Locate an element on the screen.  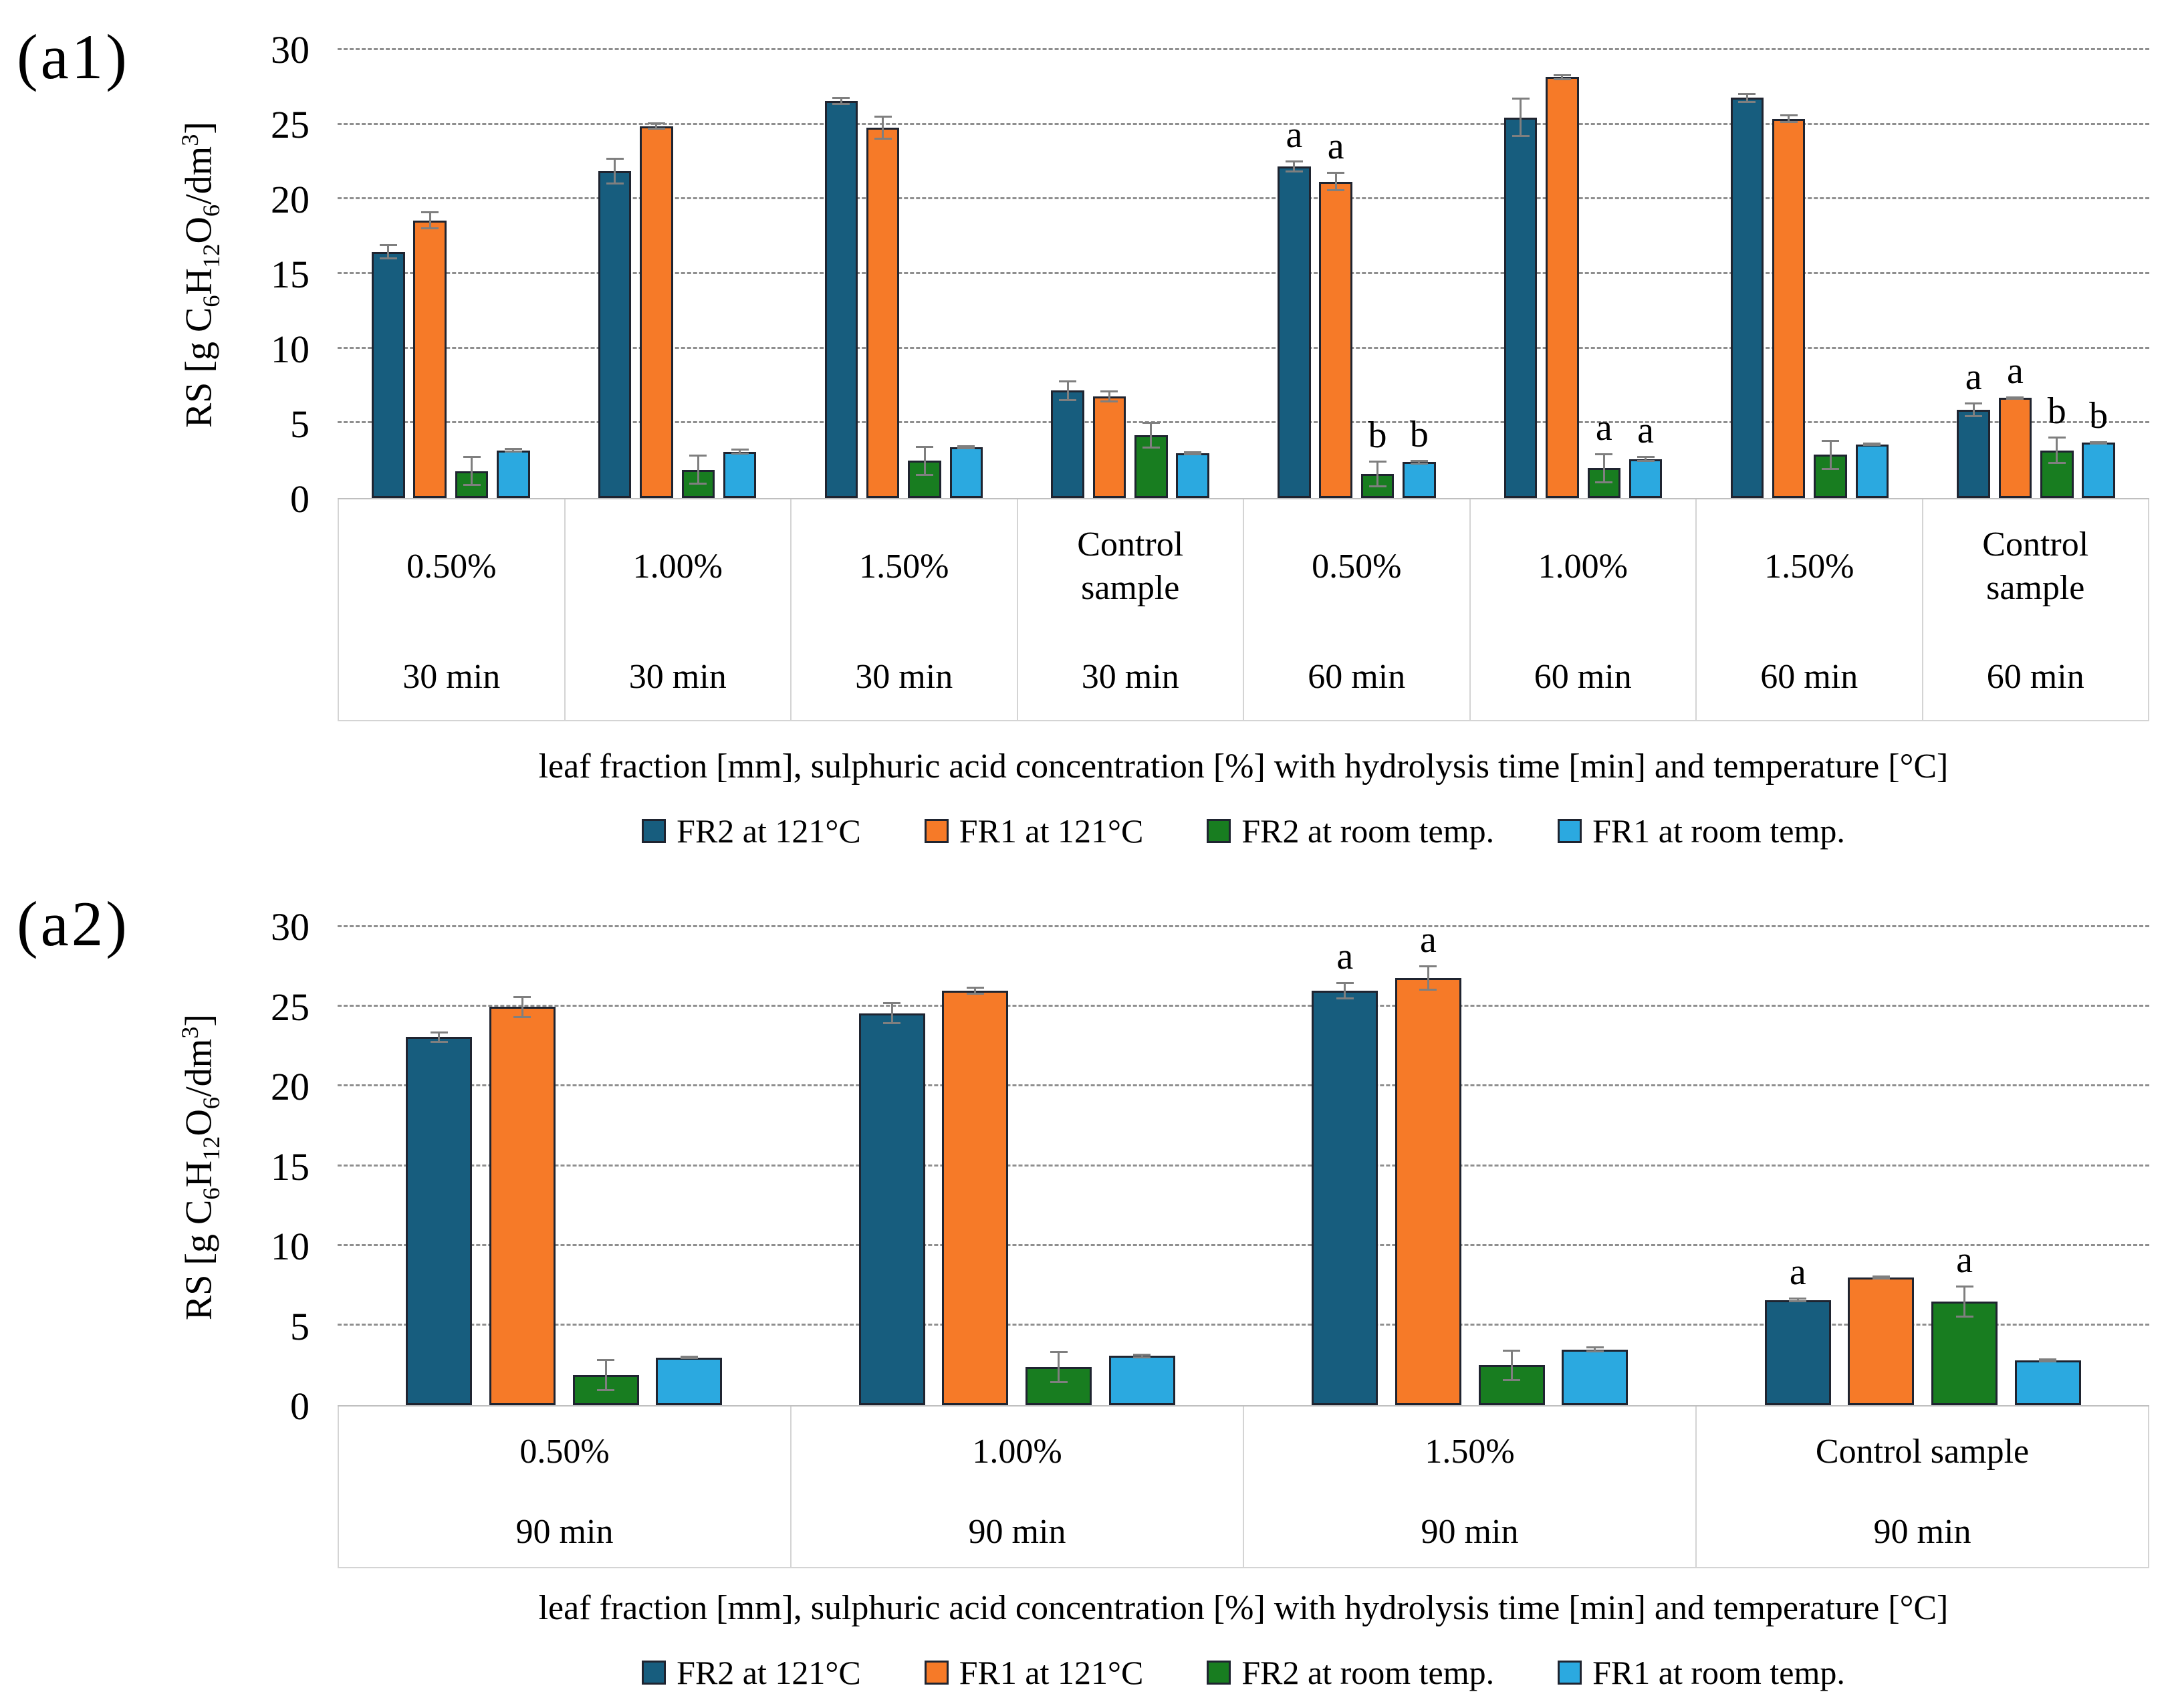
y-axis-title-part: O is located at coordinates (199, 1122).